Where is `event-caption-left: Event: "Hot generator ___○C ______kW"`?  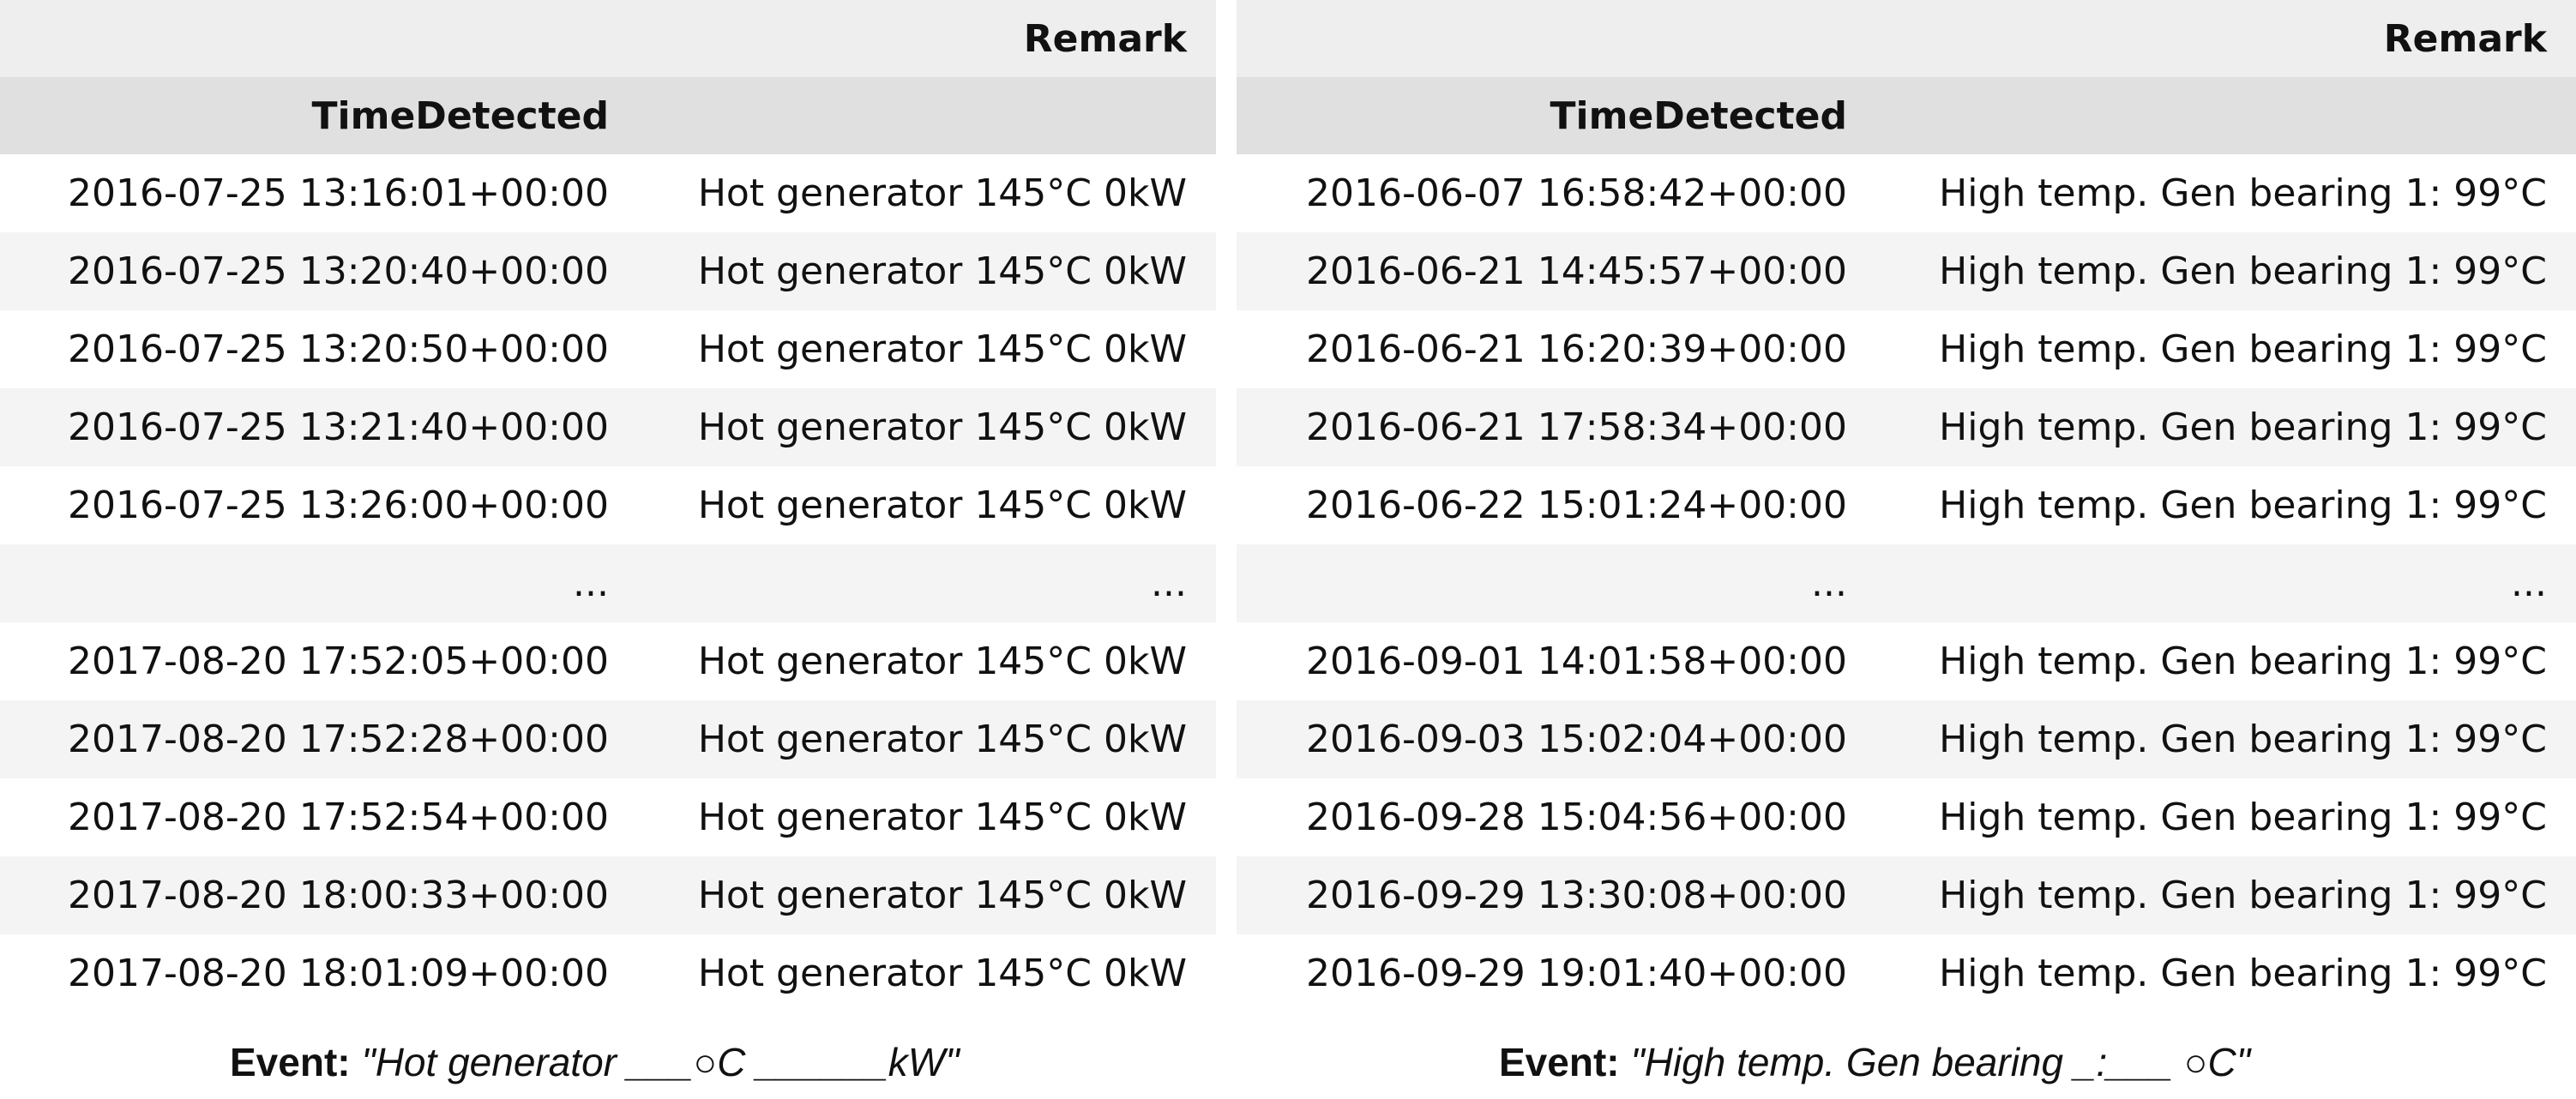
event-caption-left: Event: "Hot generator ___○C ______kW" is located at coordinates (595, 1062).